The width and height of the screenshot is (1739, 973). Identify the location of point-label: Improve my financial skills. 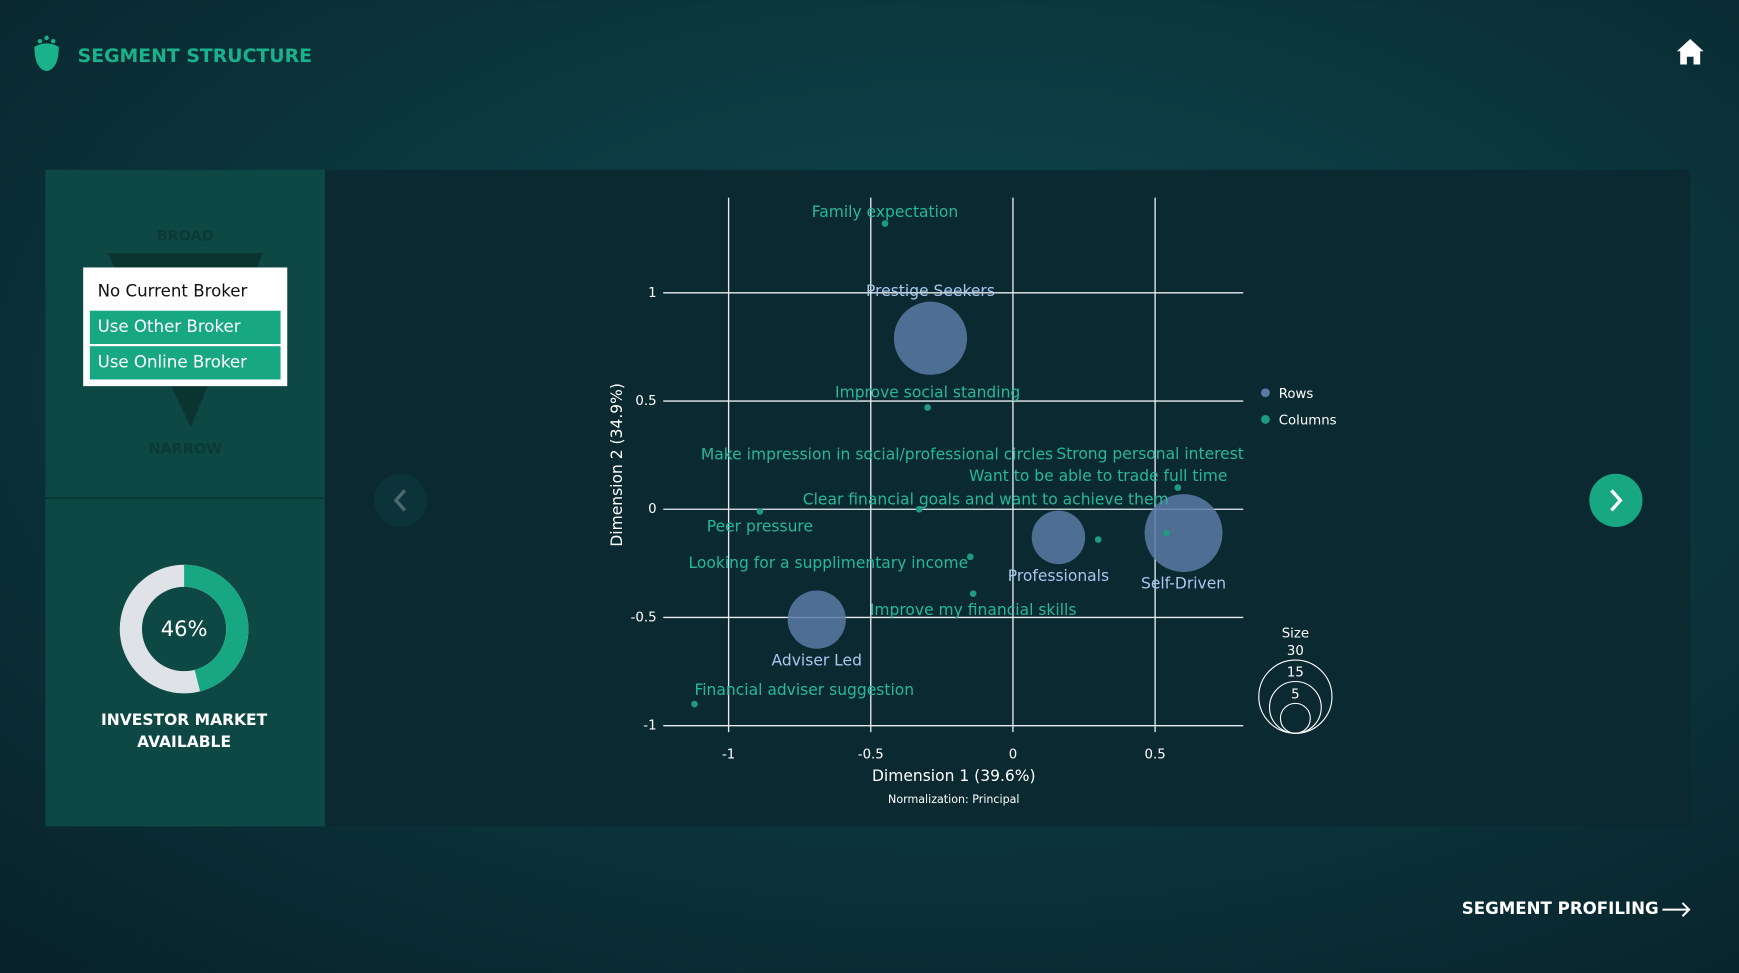
(973, 610).